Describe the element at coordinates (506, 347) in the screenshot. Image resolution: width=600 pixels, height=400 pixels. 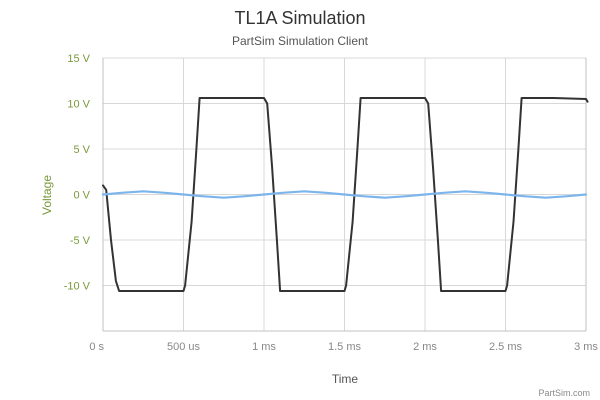
I see `x-tick-label: 2.5 ms` at that location.